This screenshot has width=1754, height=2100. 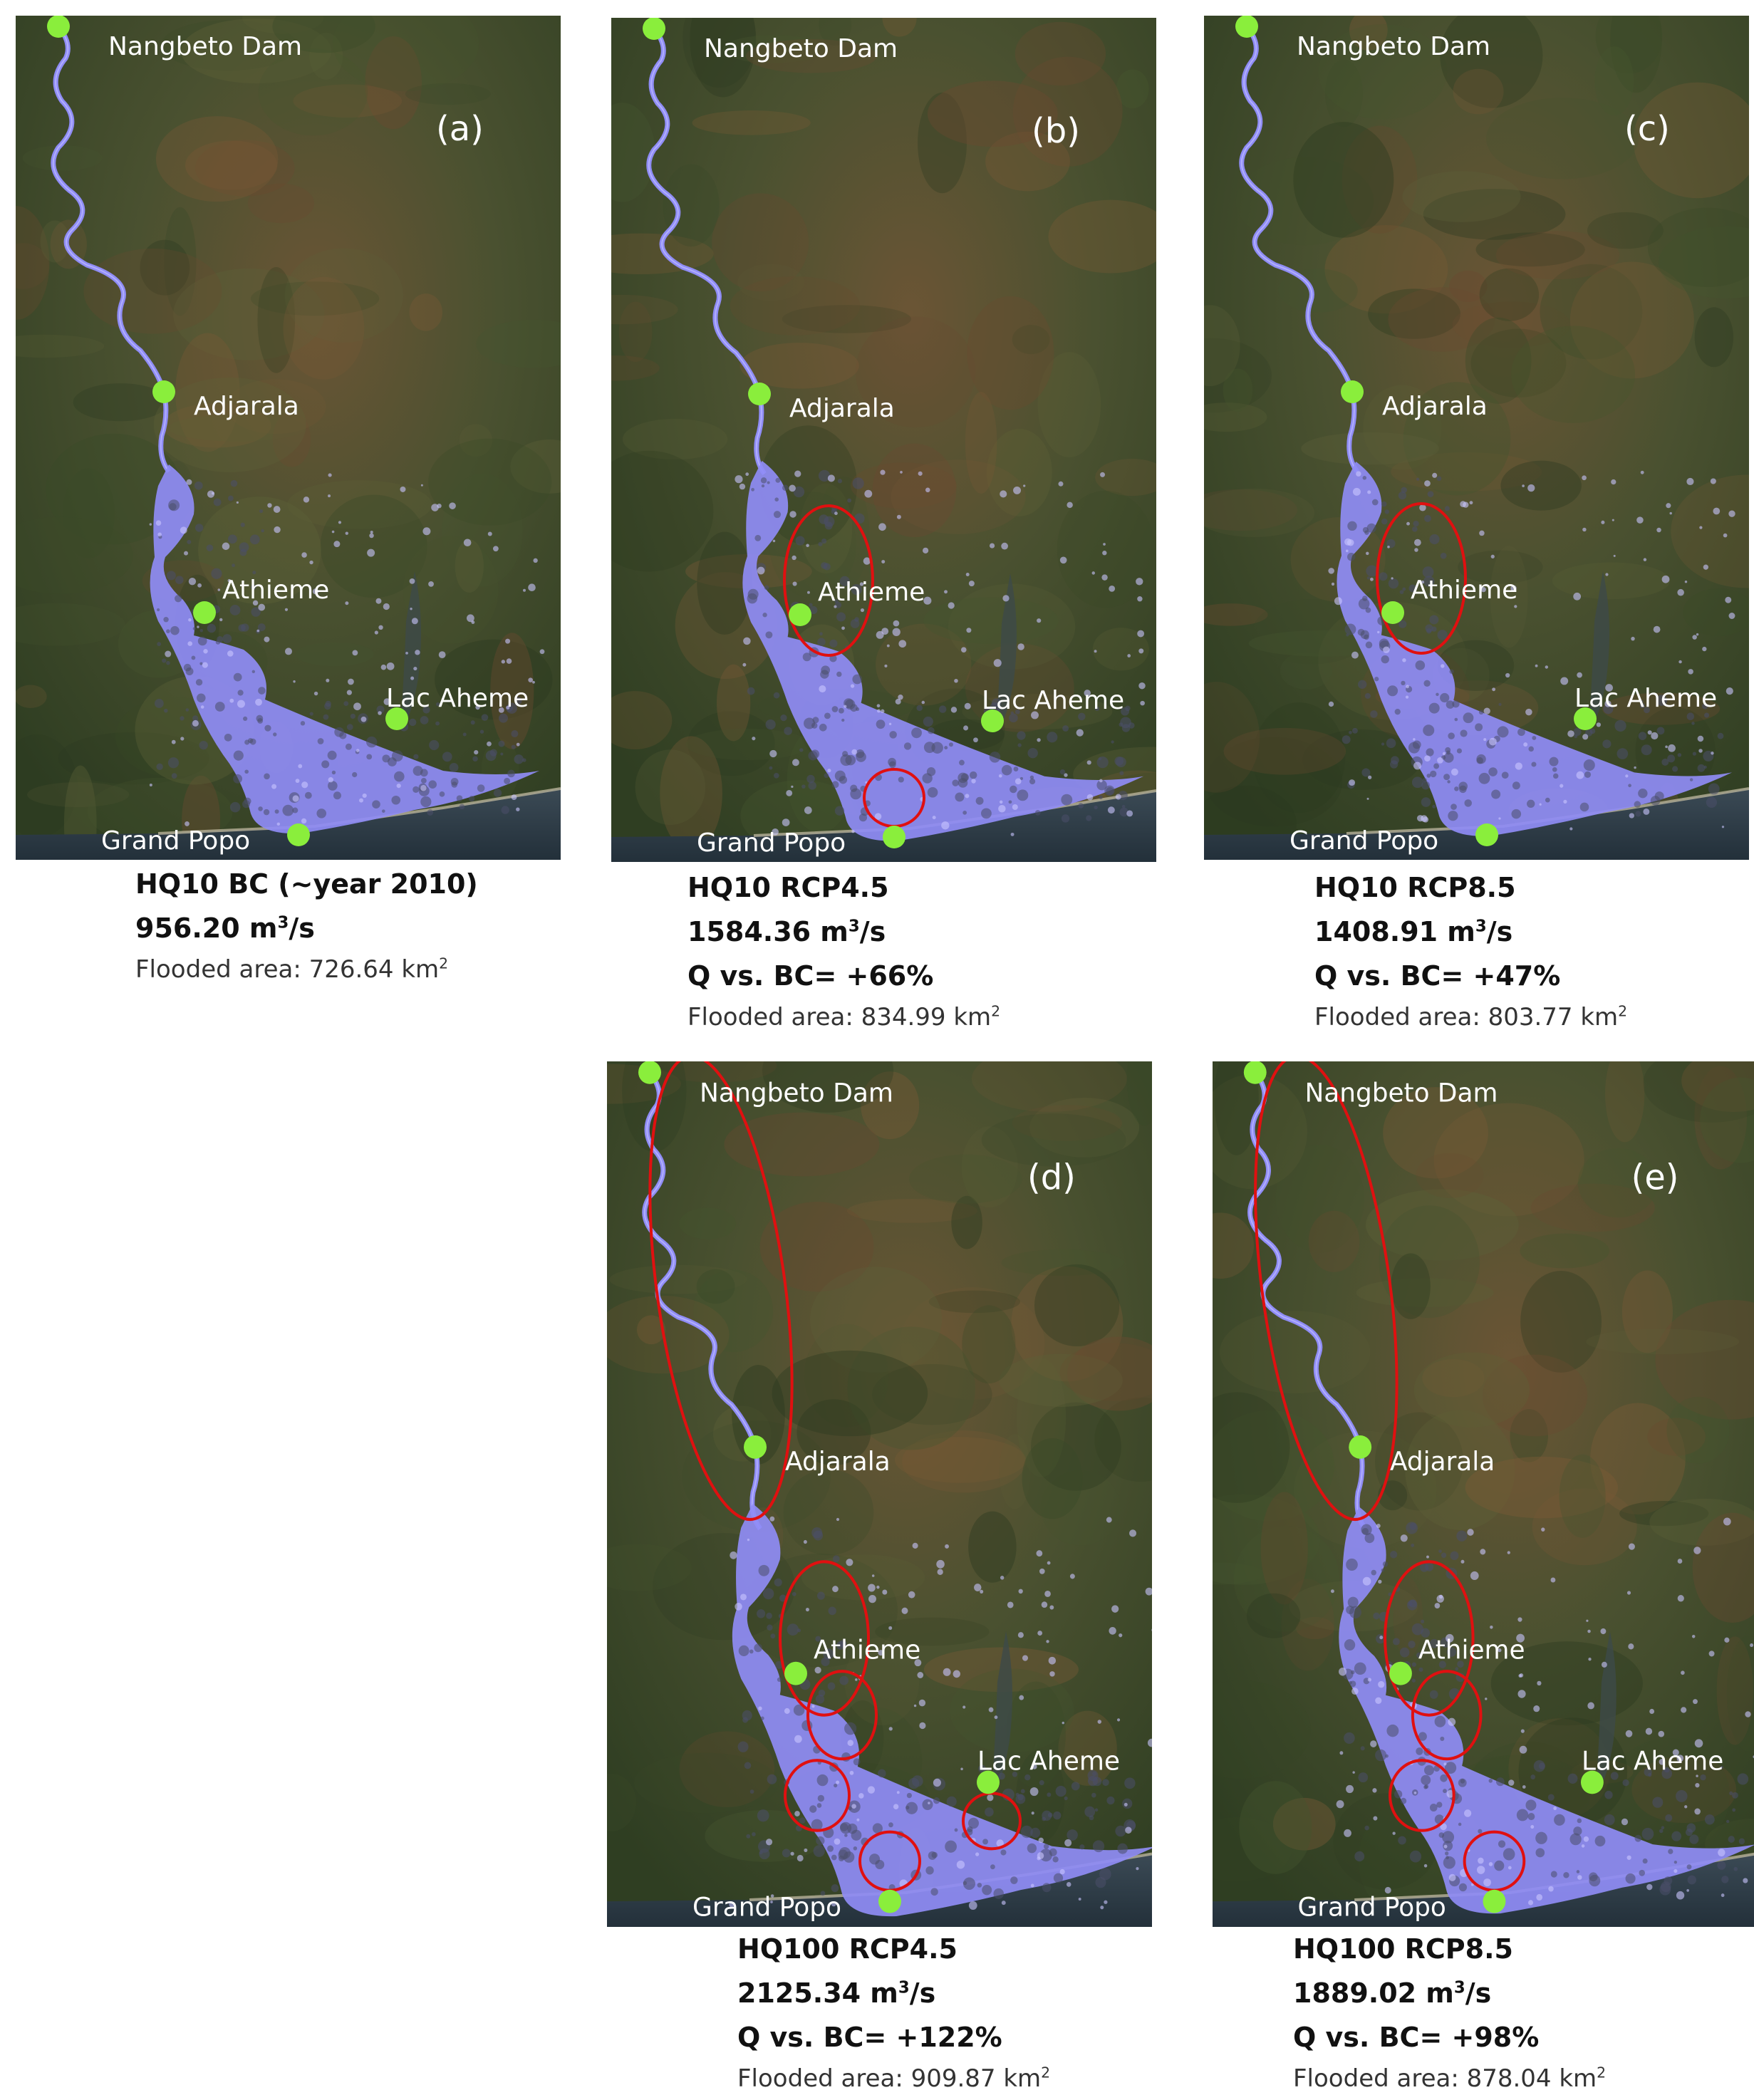 What do you see at coordinates (1438, 976) in the screenshot?
I see `discharge-change: Q vs. BC= +47%` at bounding box center [1438, 976].